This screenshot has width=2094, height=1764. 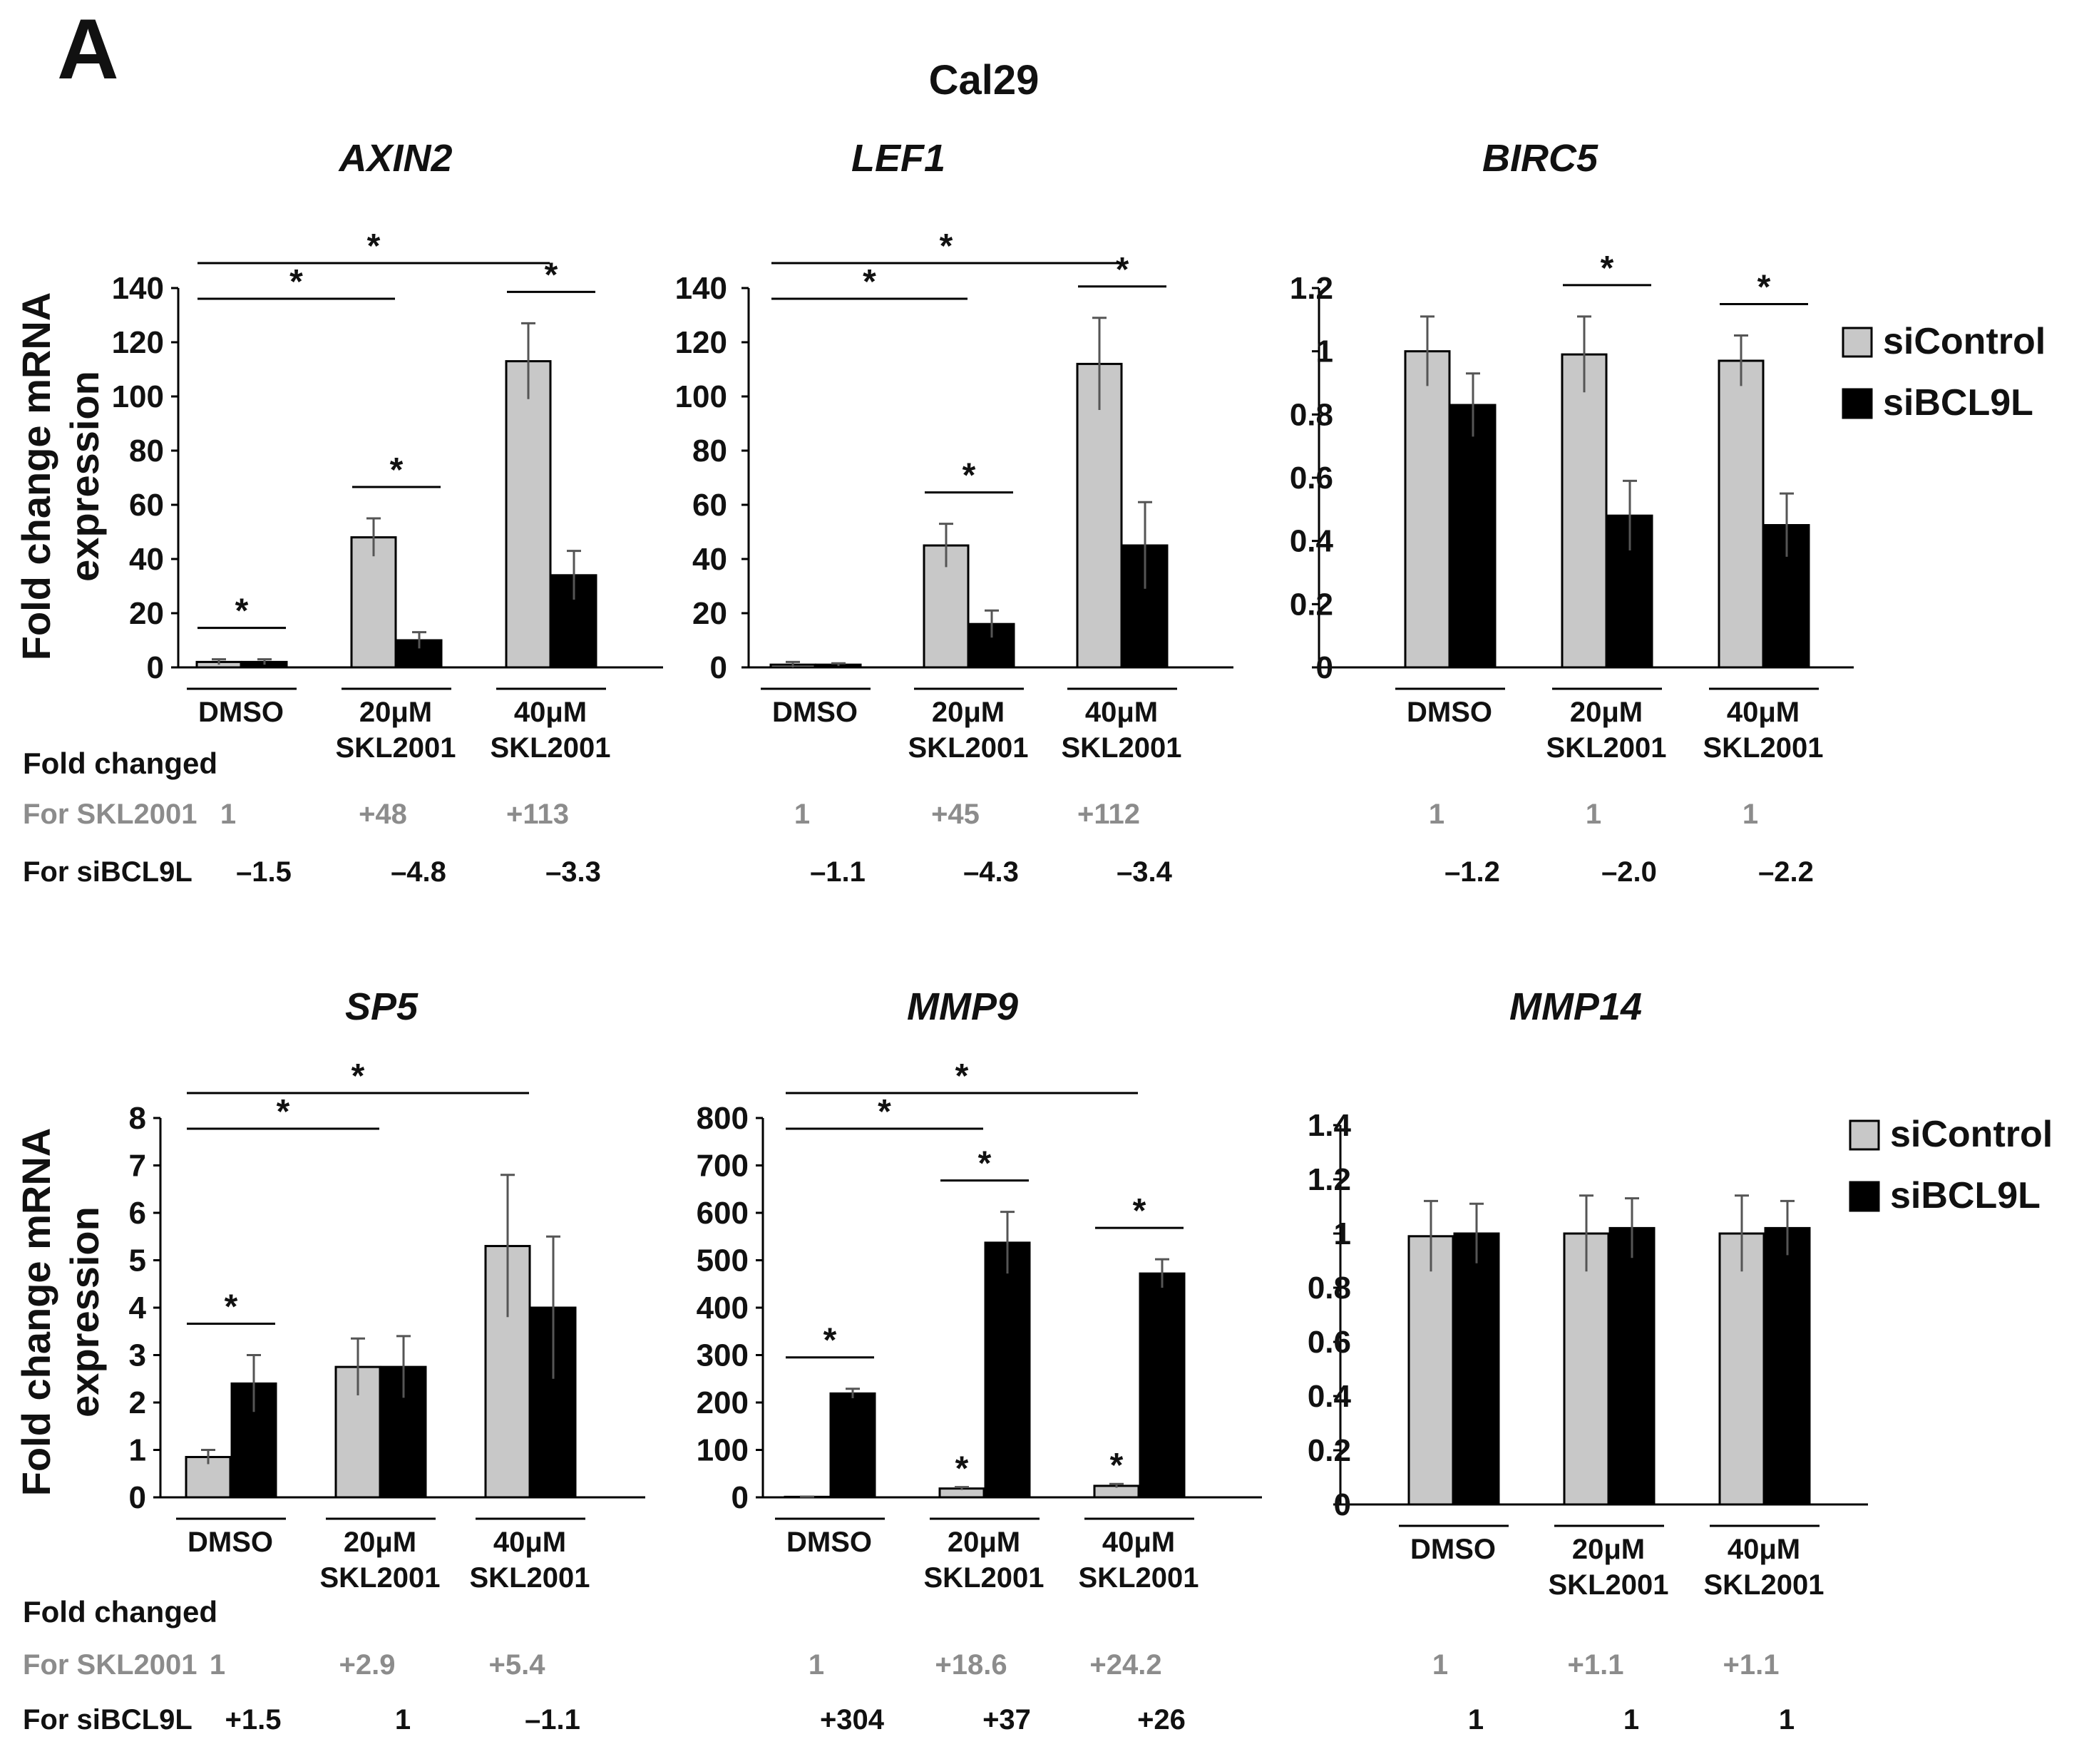 I want to click on y-tick-label: 700, so click(x=723, y=1166).